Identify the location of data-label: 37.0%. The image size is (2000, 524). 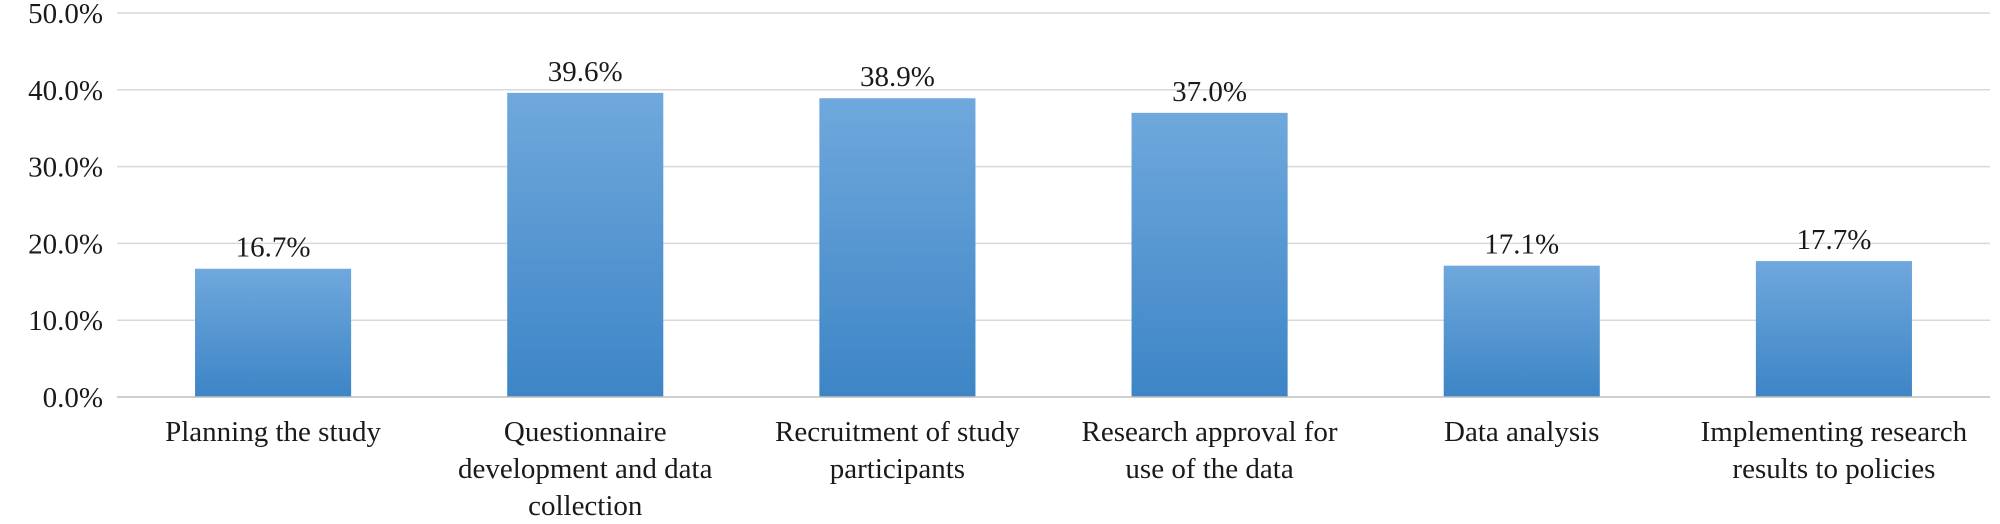
(1209, 92).